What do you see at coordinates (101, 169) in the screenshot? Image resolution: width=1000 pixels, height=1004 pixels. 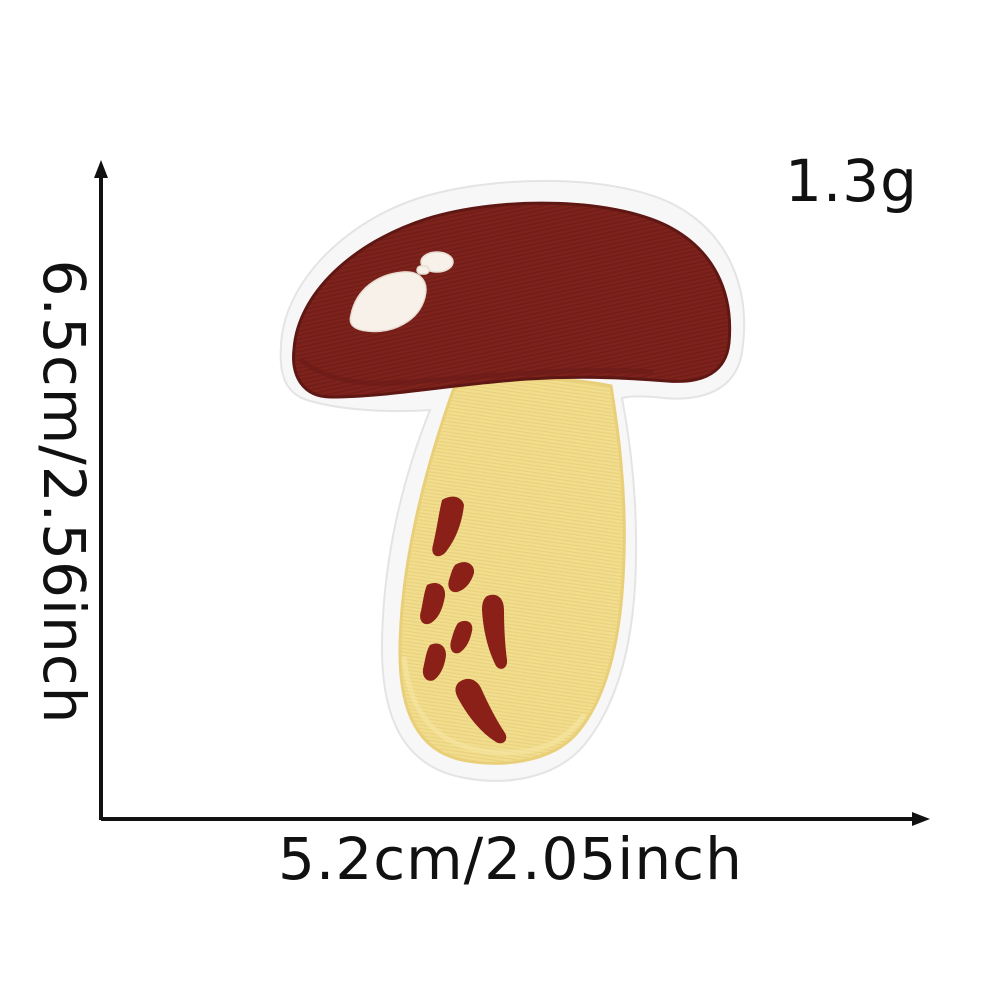 I see `arrow-up-icon` at bounding box center [101, 169].